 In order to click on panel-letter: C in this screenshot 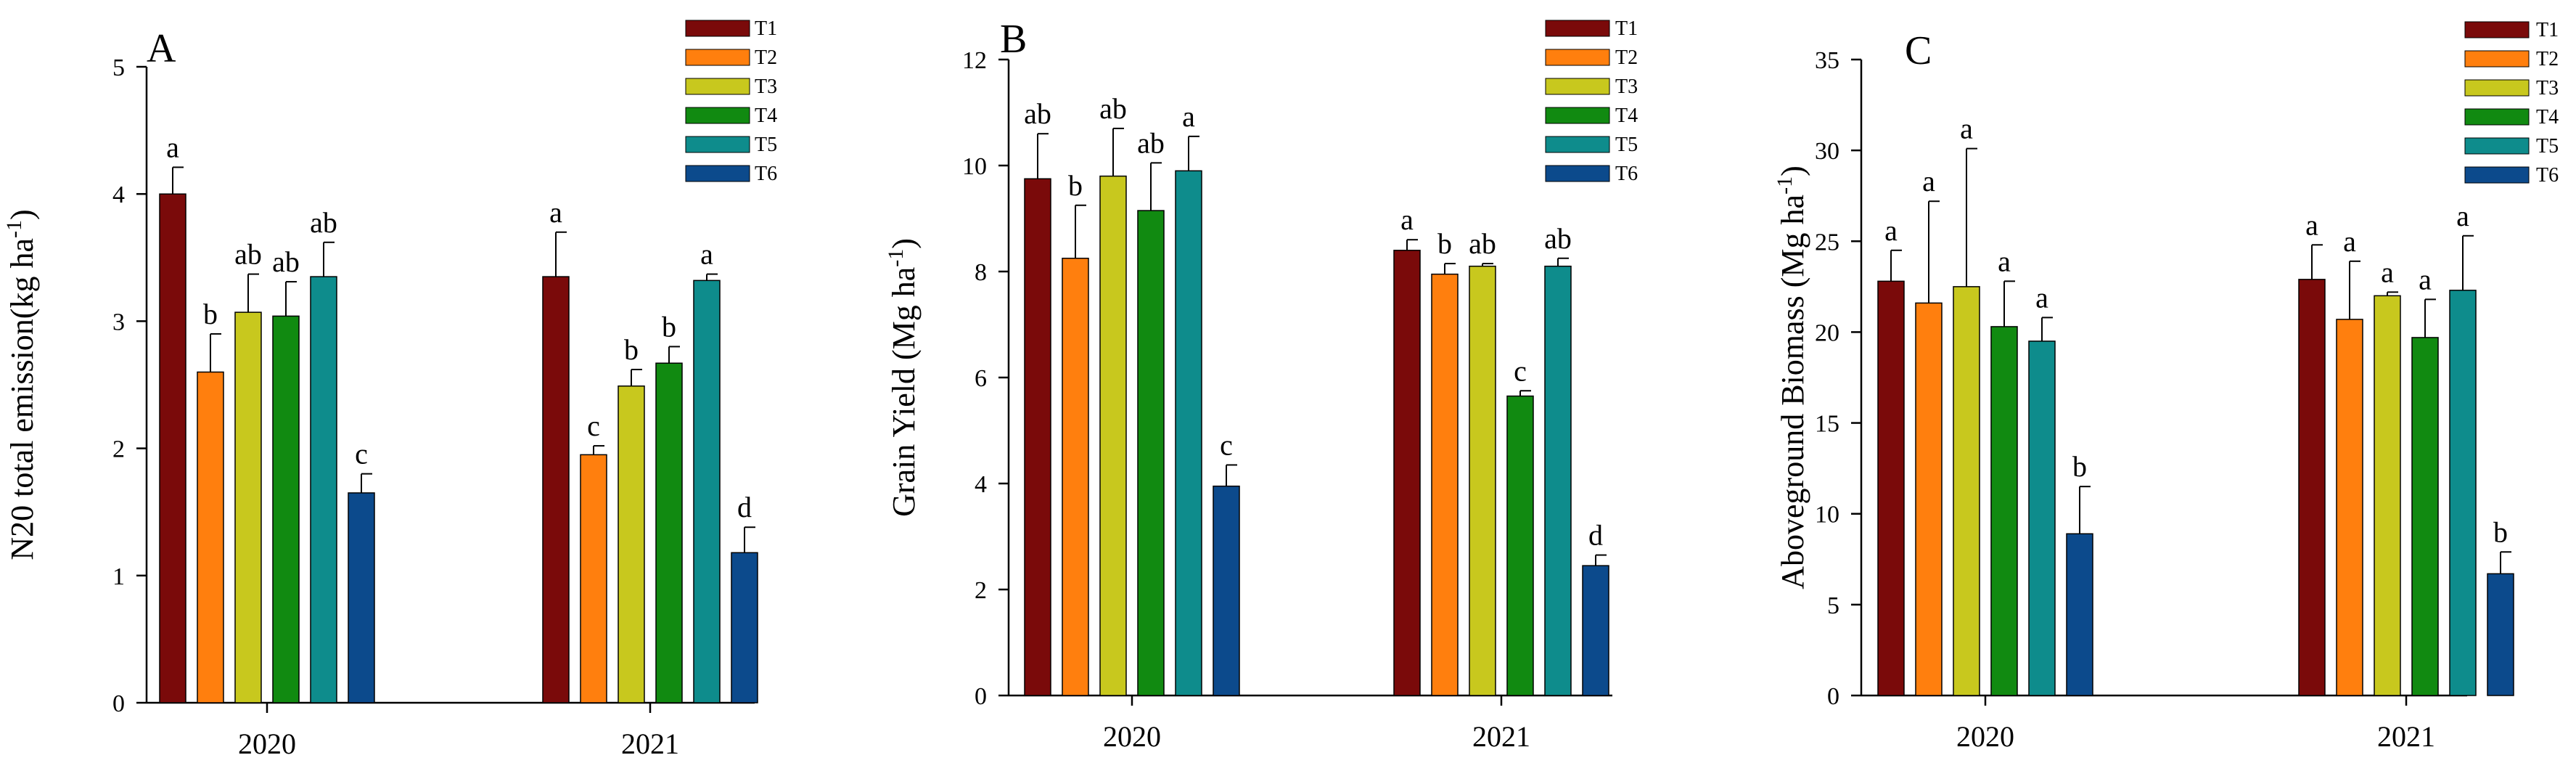, I will do `click(1918, 50)`.